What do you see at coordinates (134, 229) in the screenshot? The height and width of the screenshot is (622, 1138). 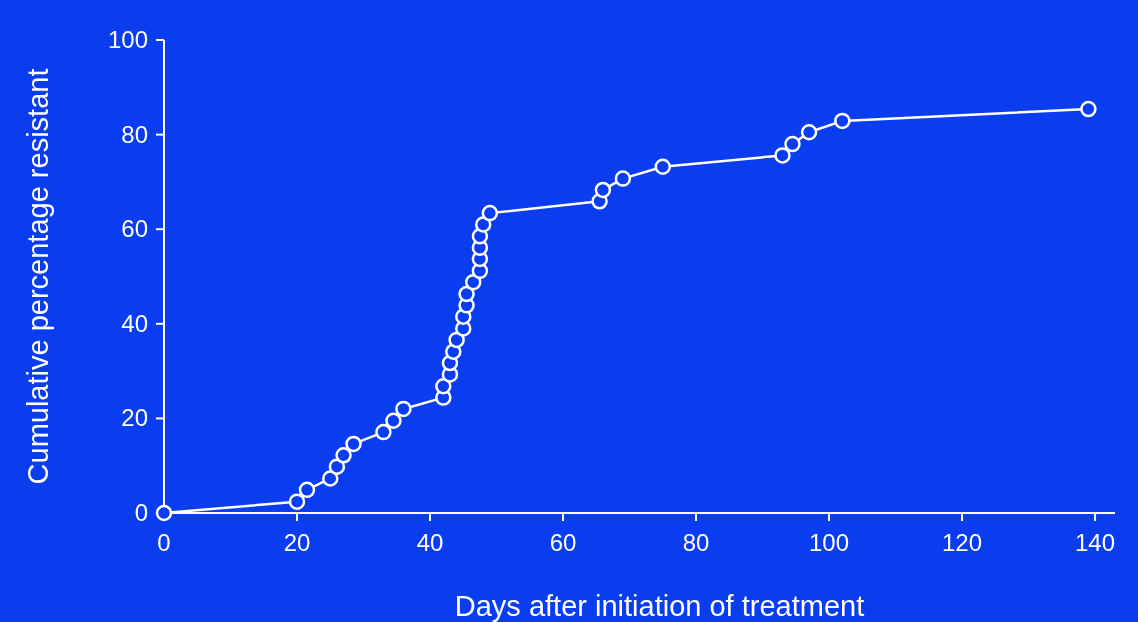 I see `y-tick-label: 60` at bounding box center [134, 229].